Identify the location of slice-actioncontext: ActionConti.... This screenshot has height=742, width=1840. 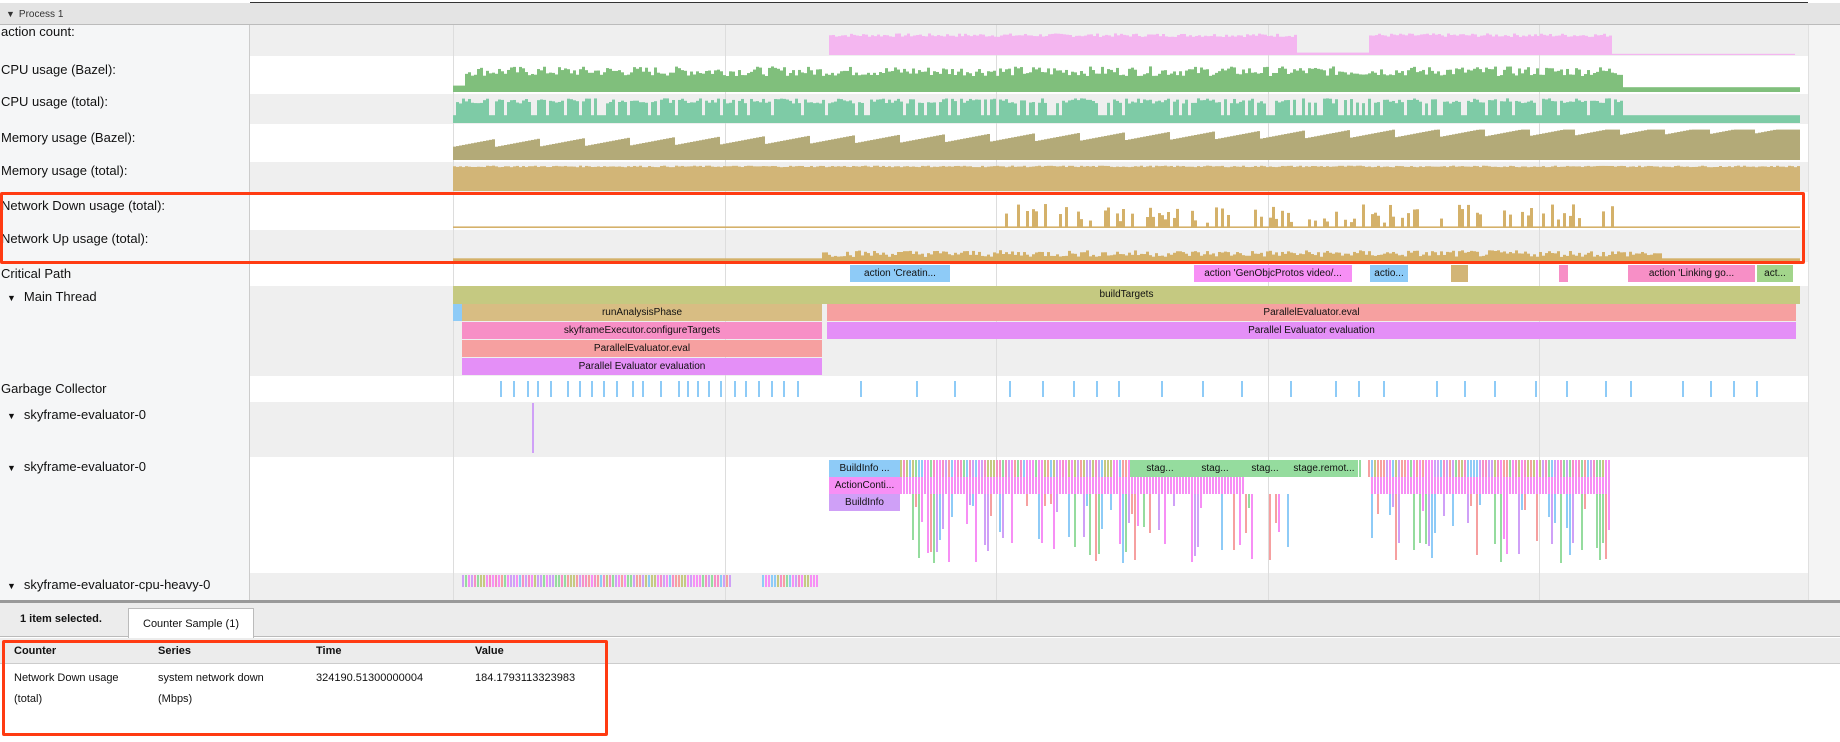
(864, 485).